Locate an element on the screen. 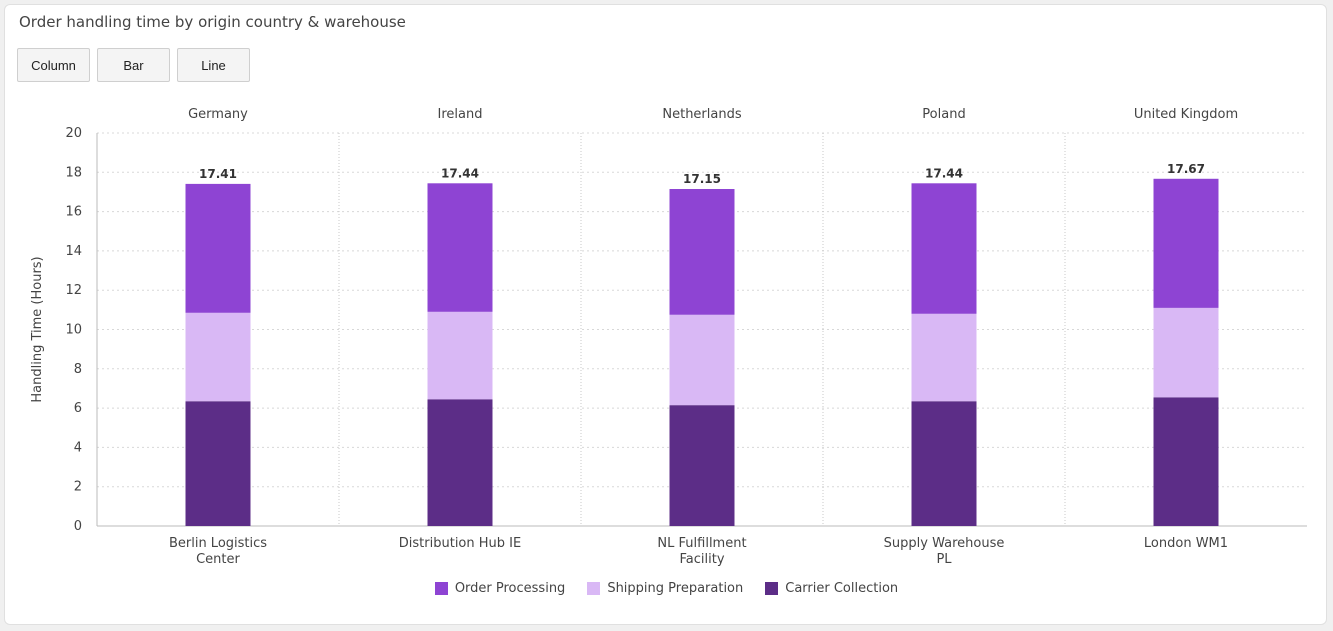  y-tick-label: 12 is located at coordinates (73, 290).